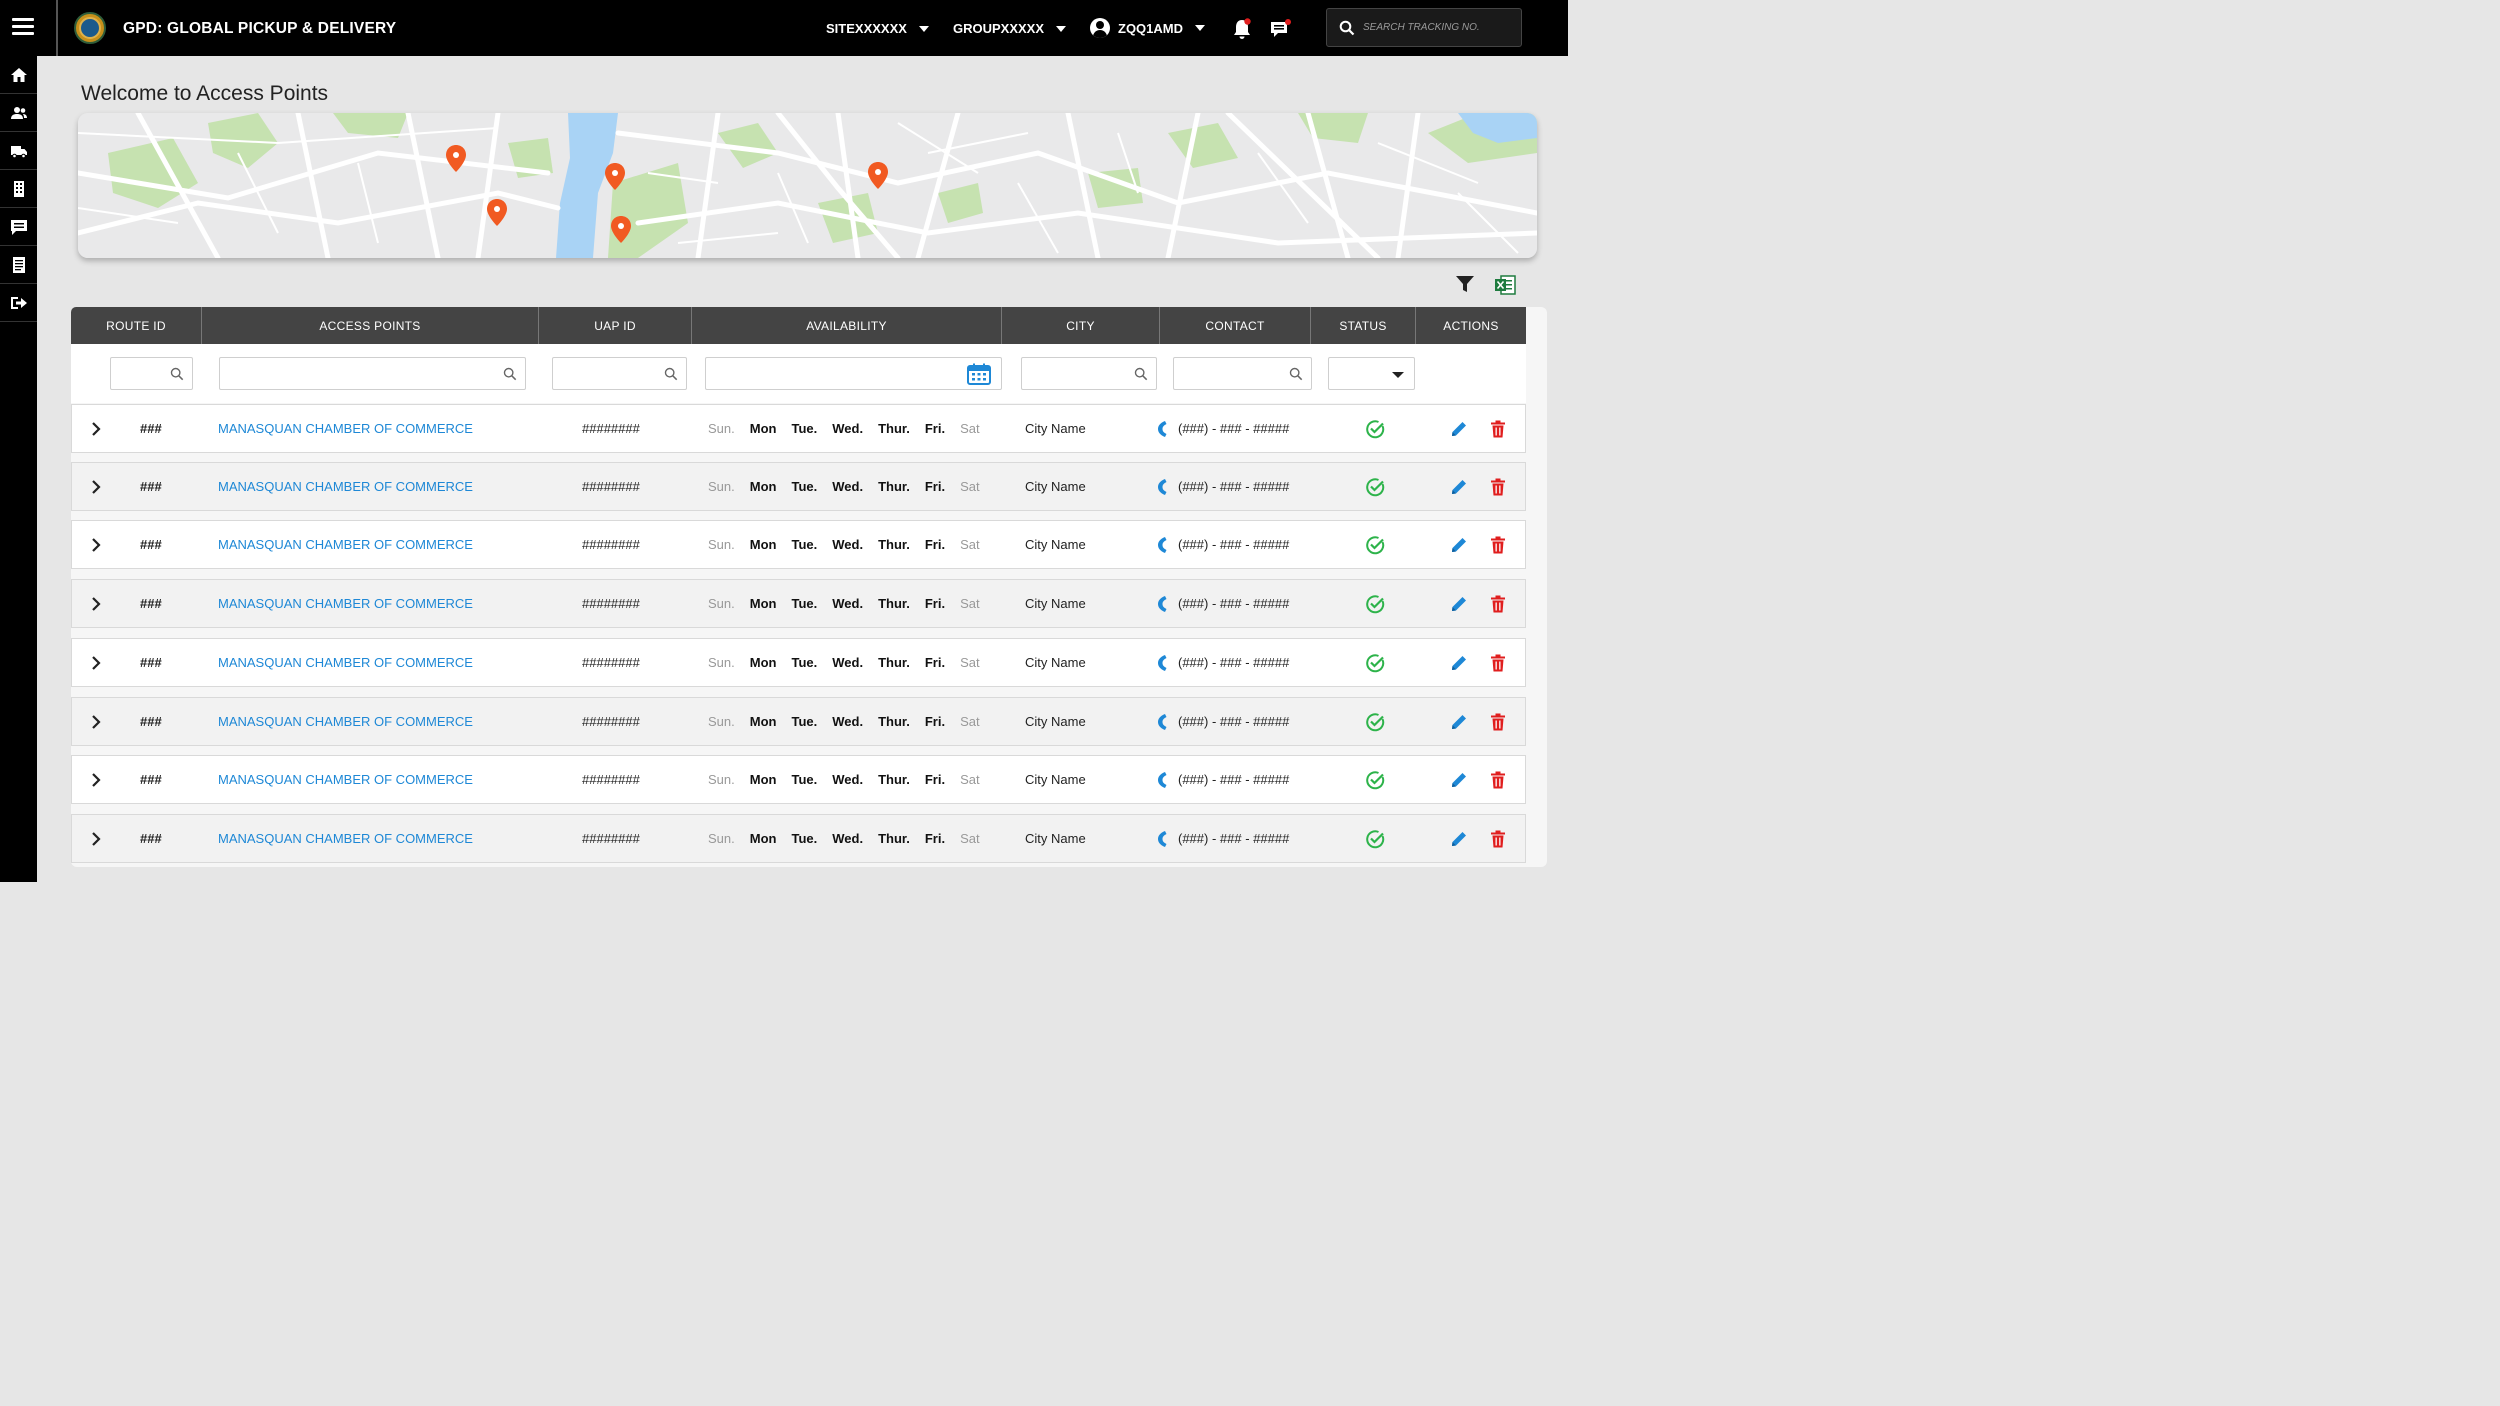 The image size is (2500, 1406). Describe the element at coordinates (1465, 284) in the screenshot. I see `filter-icon` at that location.